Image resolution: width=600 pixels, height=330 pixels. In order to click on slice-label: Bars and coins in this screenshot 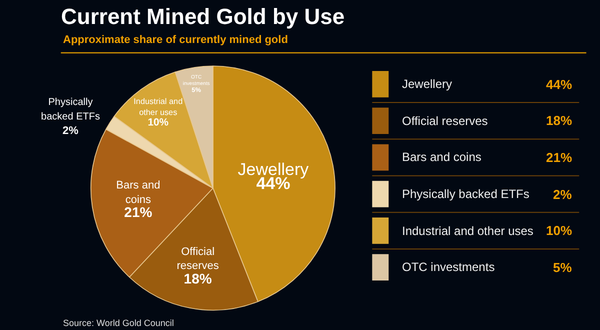, I will do `click(138, 193)`.